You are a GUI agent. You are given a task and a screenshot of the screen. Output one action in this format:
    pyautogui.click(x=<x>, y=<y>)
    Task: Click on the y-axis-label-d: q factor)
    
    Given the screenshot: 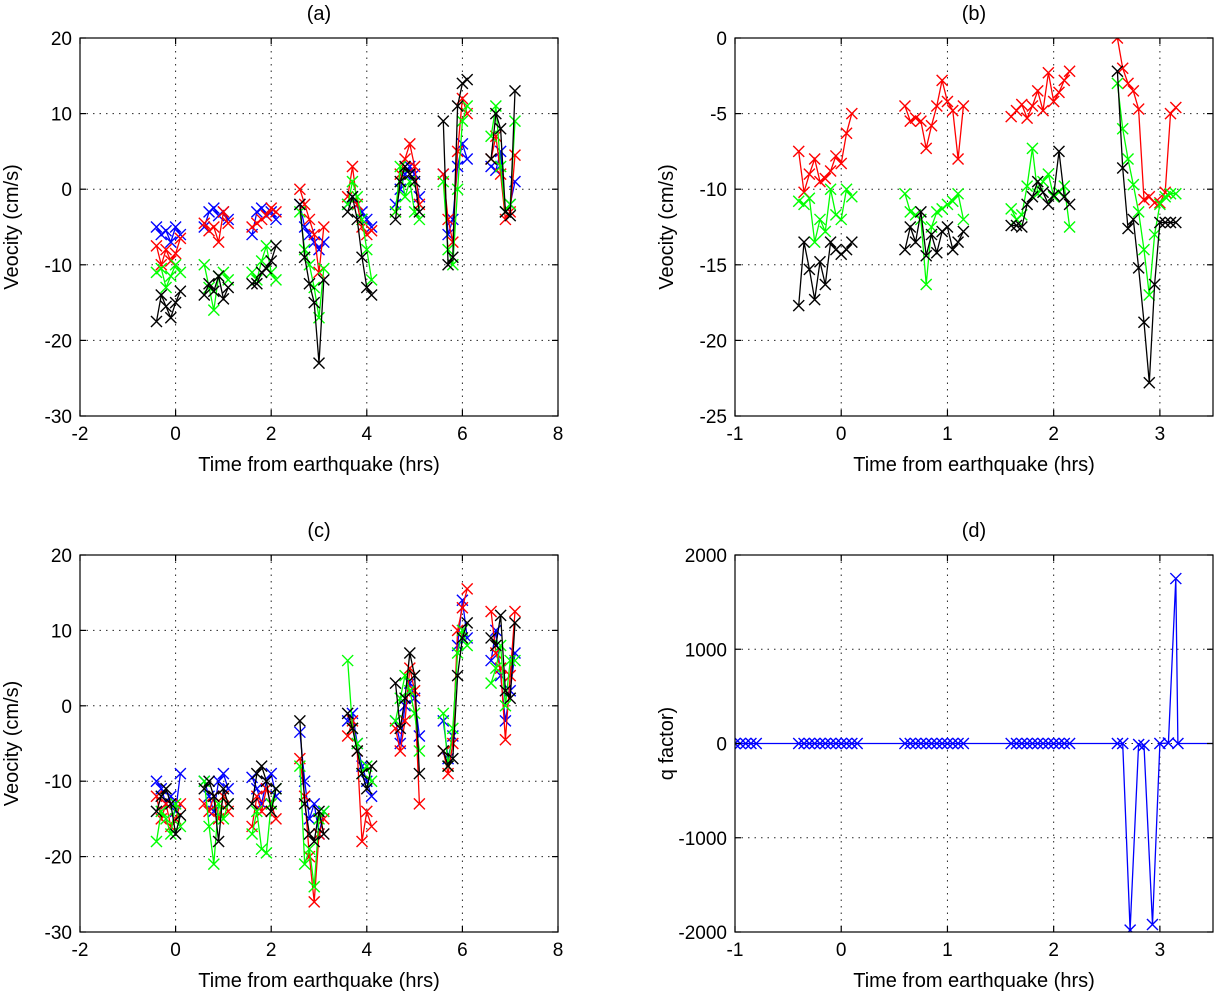 What is the action you would take?
    pyautogui.click(x=667, y=743)
    